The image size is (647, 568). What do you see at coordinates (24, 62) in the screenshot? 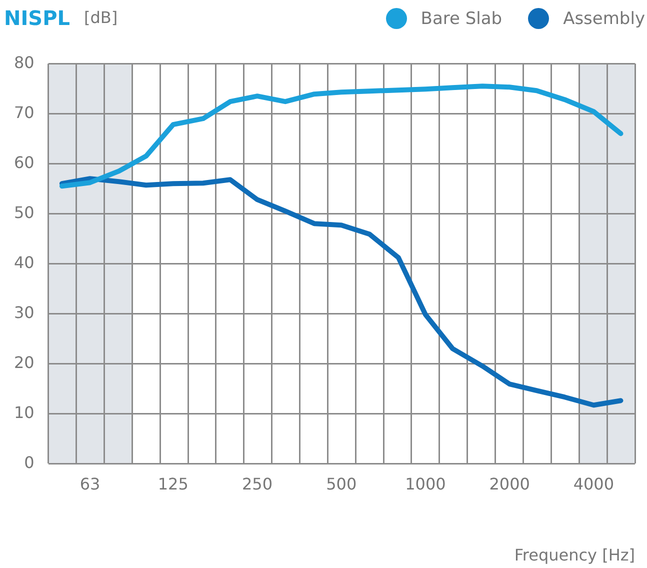
I see `y-tick-label: 80` at bounding box center [24, 62].